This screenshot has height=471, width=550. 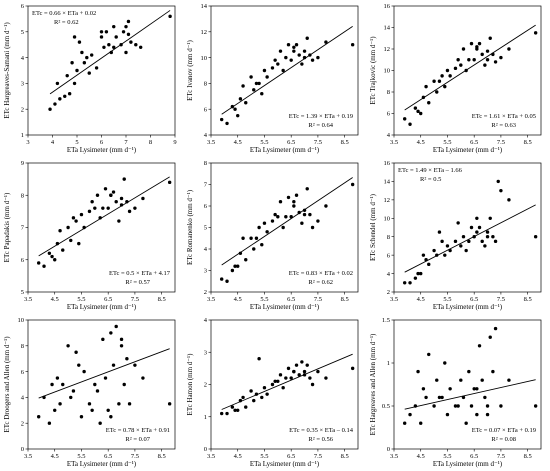 What do you see at coordinates (76, 142) in the screenshot?
I see `x-tick-label: 5` at bounding box center [76, 142].